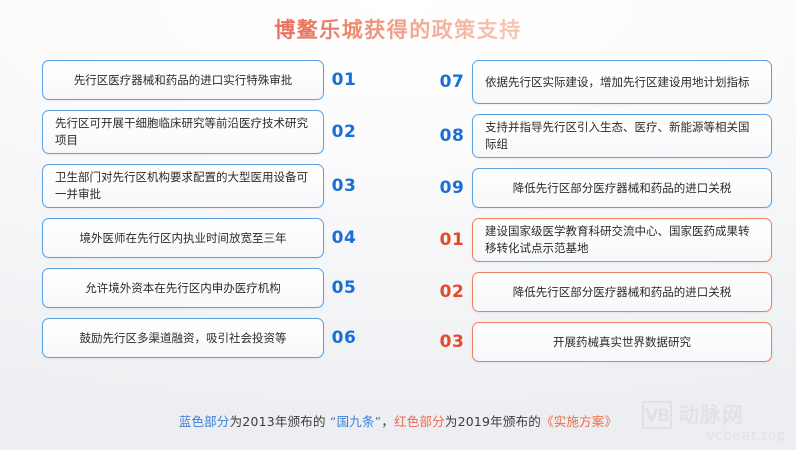 The image size is (796, 450). Describe the element at coordinates (419, 421) in the screenshot. I see `legend-red-label: 红色部分` at that location.